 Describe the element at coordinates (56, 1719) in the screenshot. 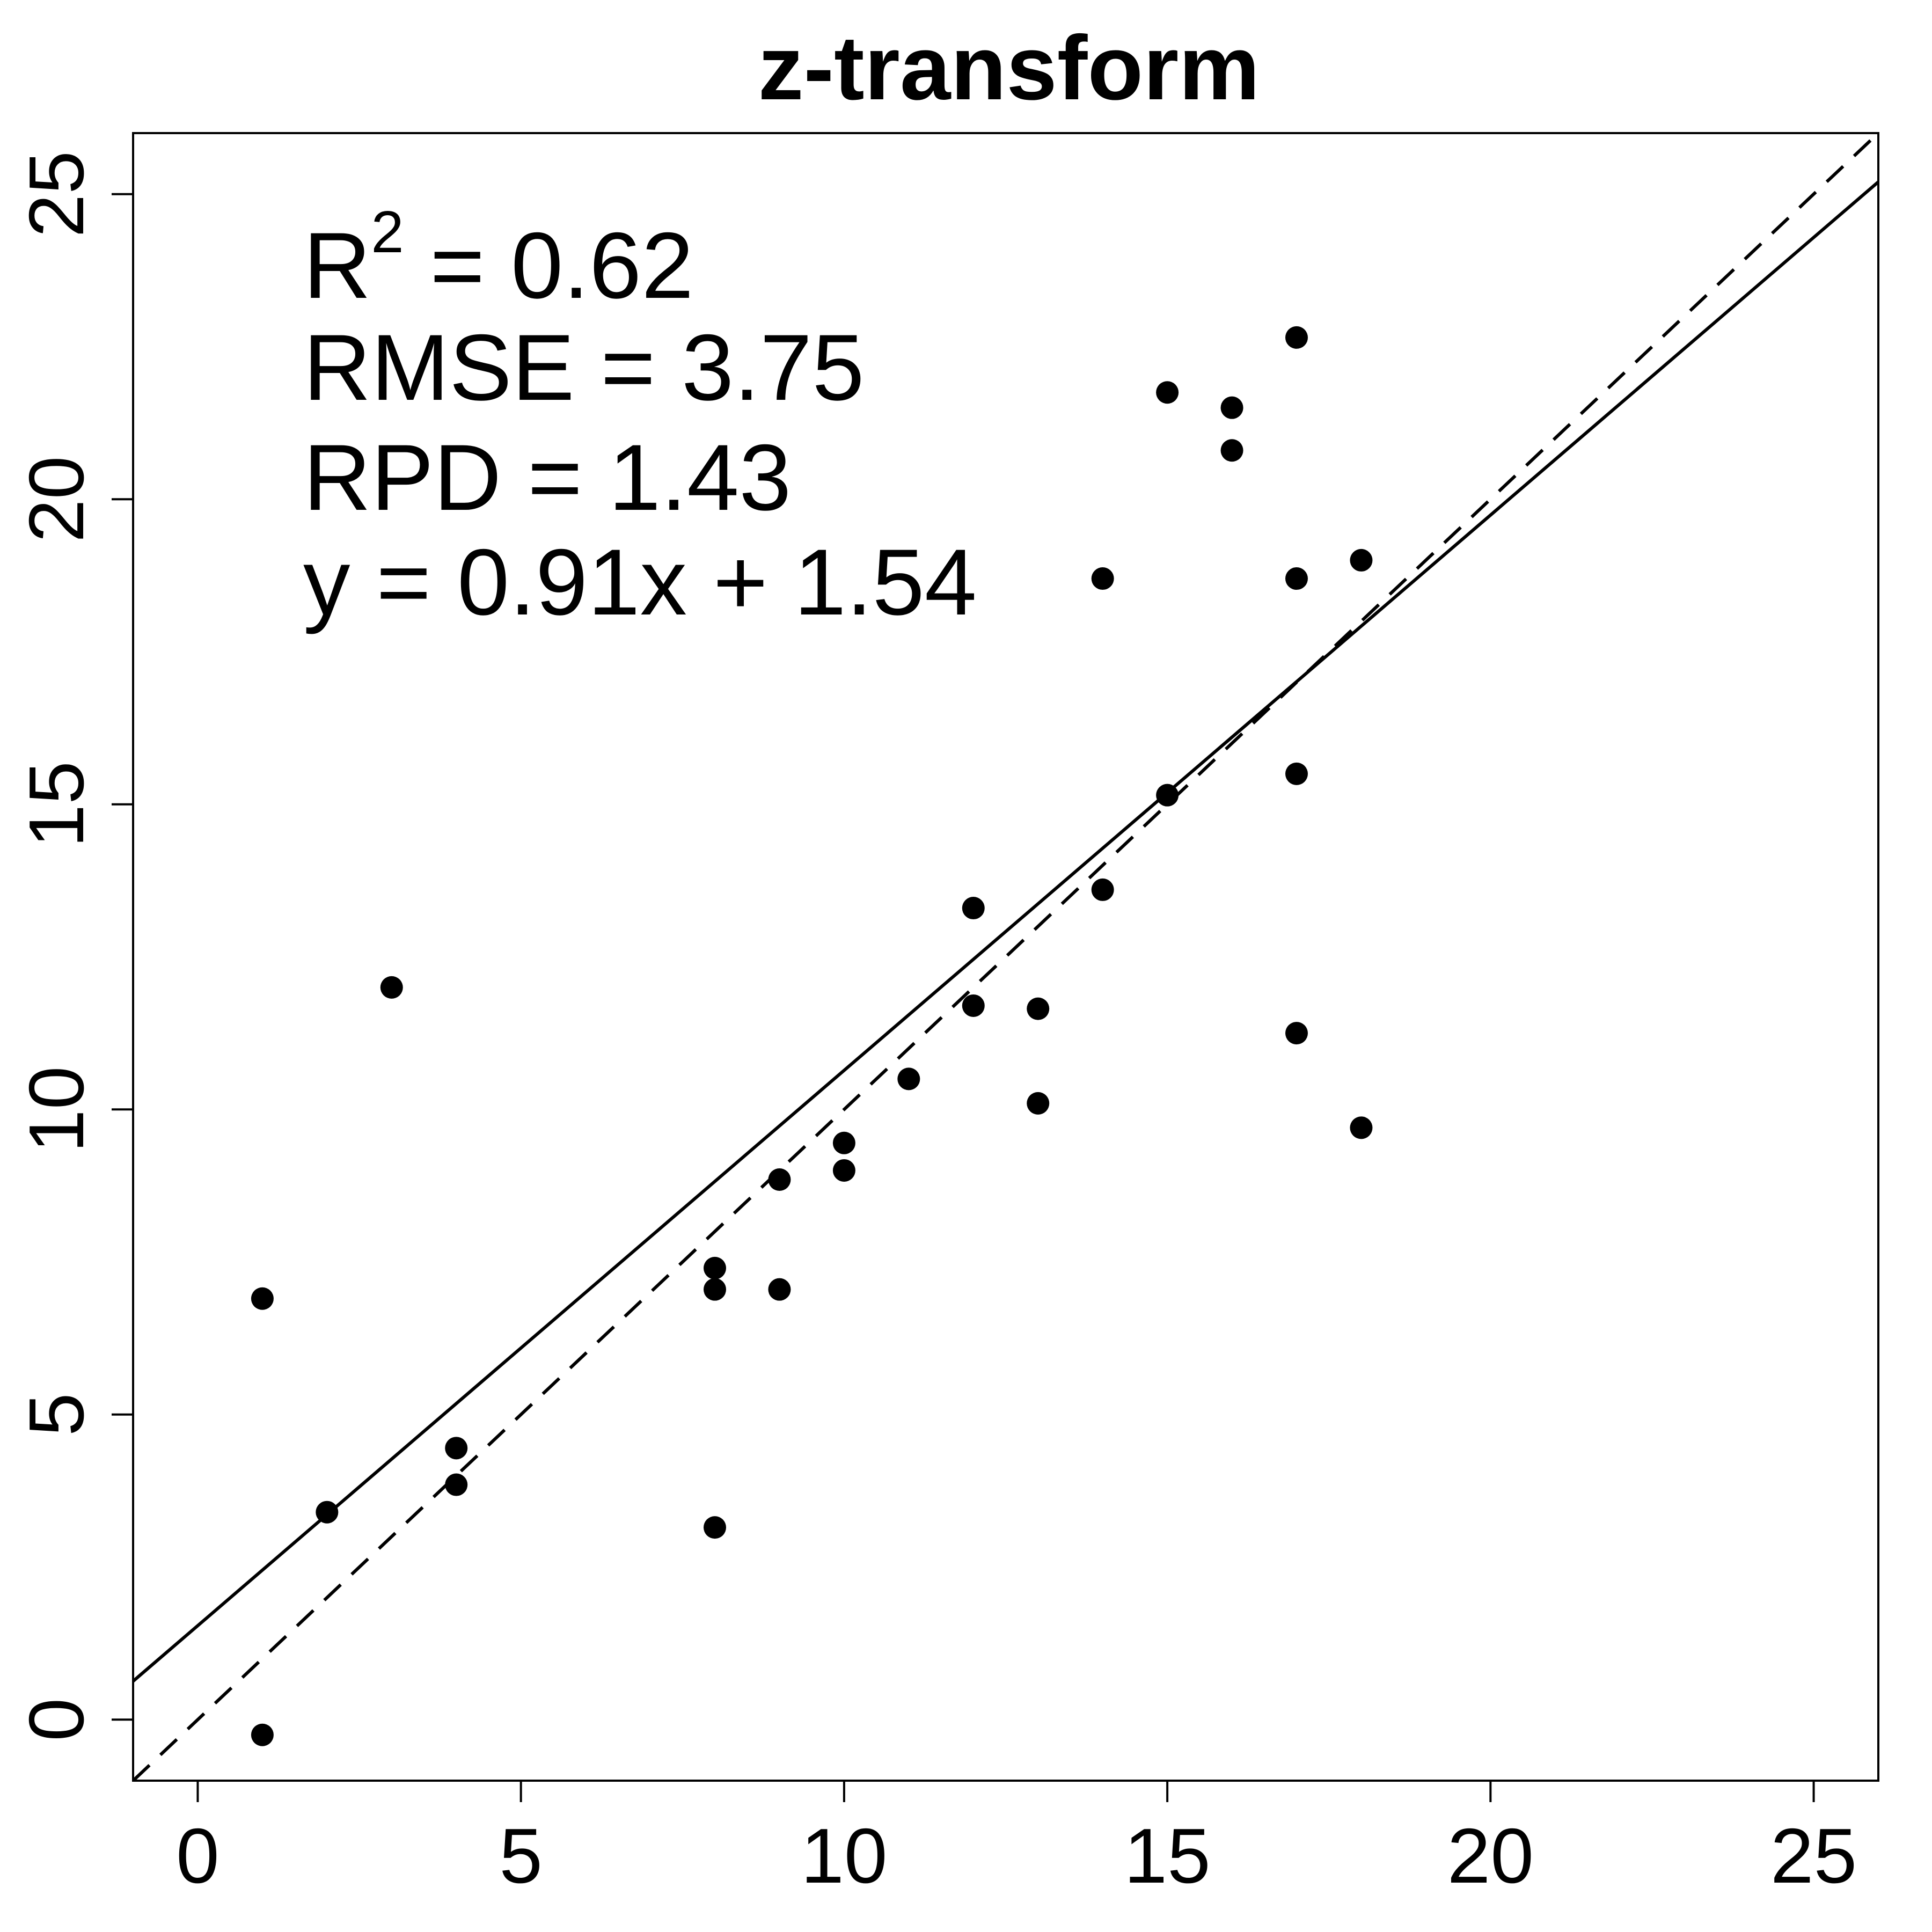

I see `y-tick-label: 0` at that location.